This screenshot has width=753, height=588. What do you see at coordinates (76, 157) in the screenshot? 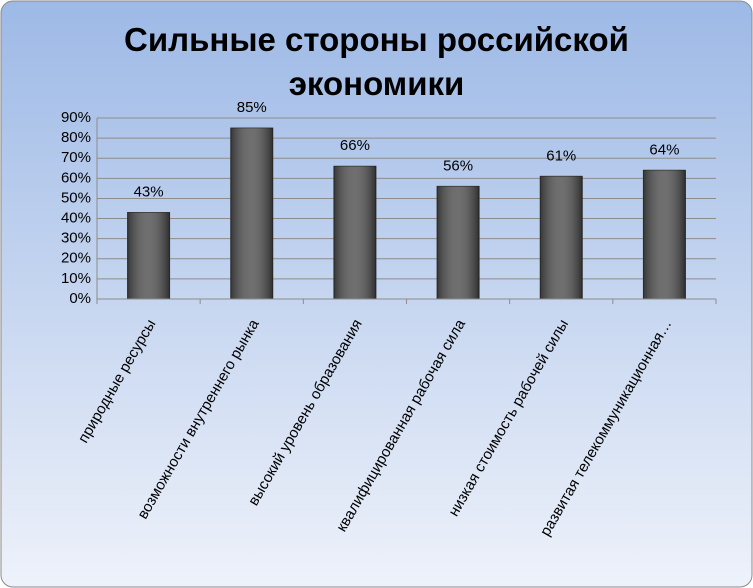
I see `y-tick-label: 70%` at bounding box center [76, 157].